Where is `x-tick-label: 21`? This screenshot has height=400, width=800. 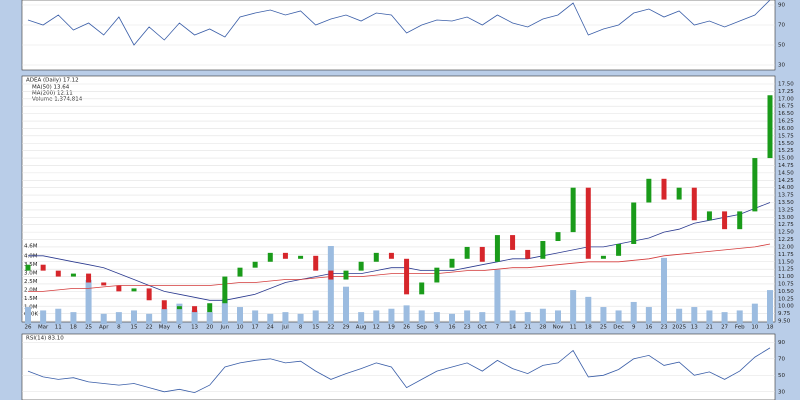 x-tick-label: 21 is located at coordinates (709, 328).